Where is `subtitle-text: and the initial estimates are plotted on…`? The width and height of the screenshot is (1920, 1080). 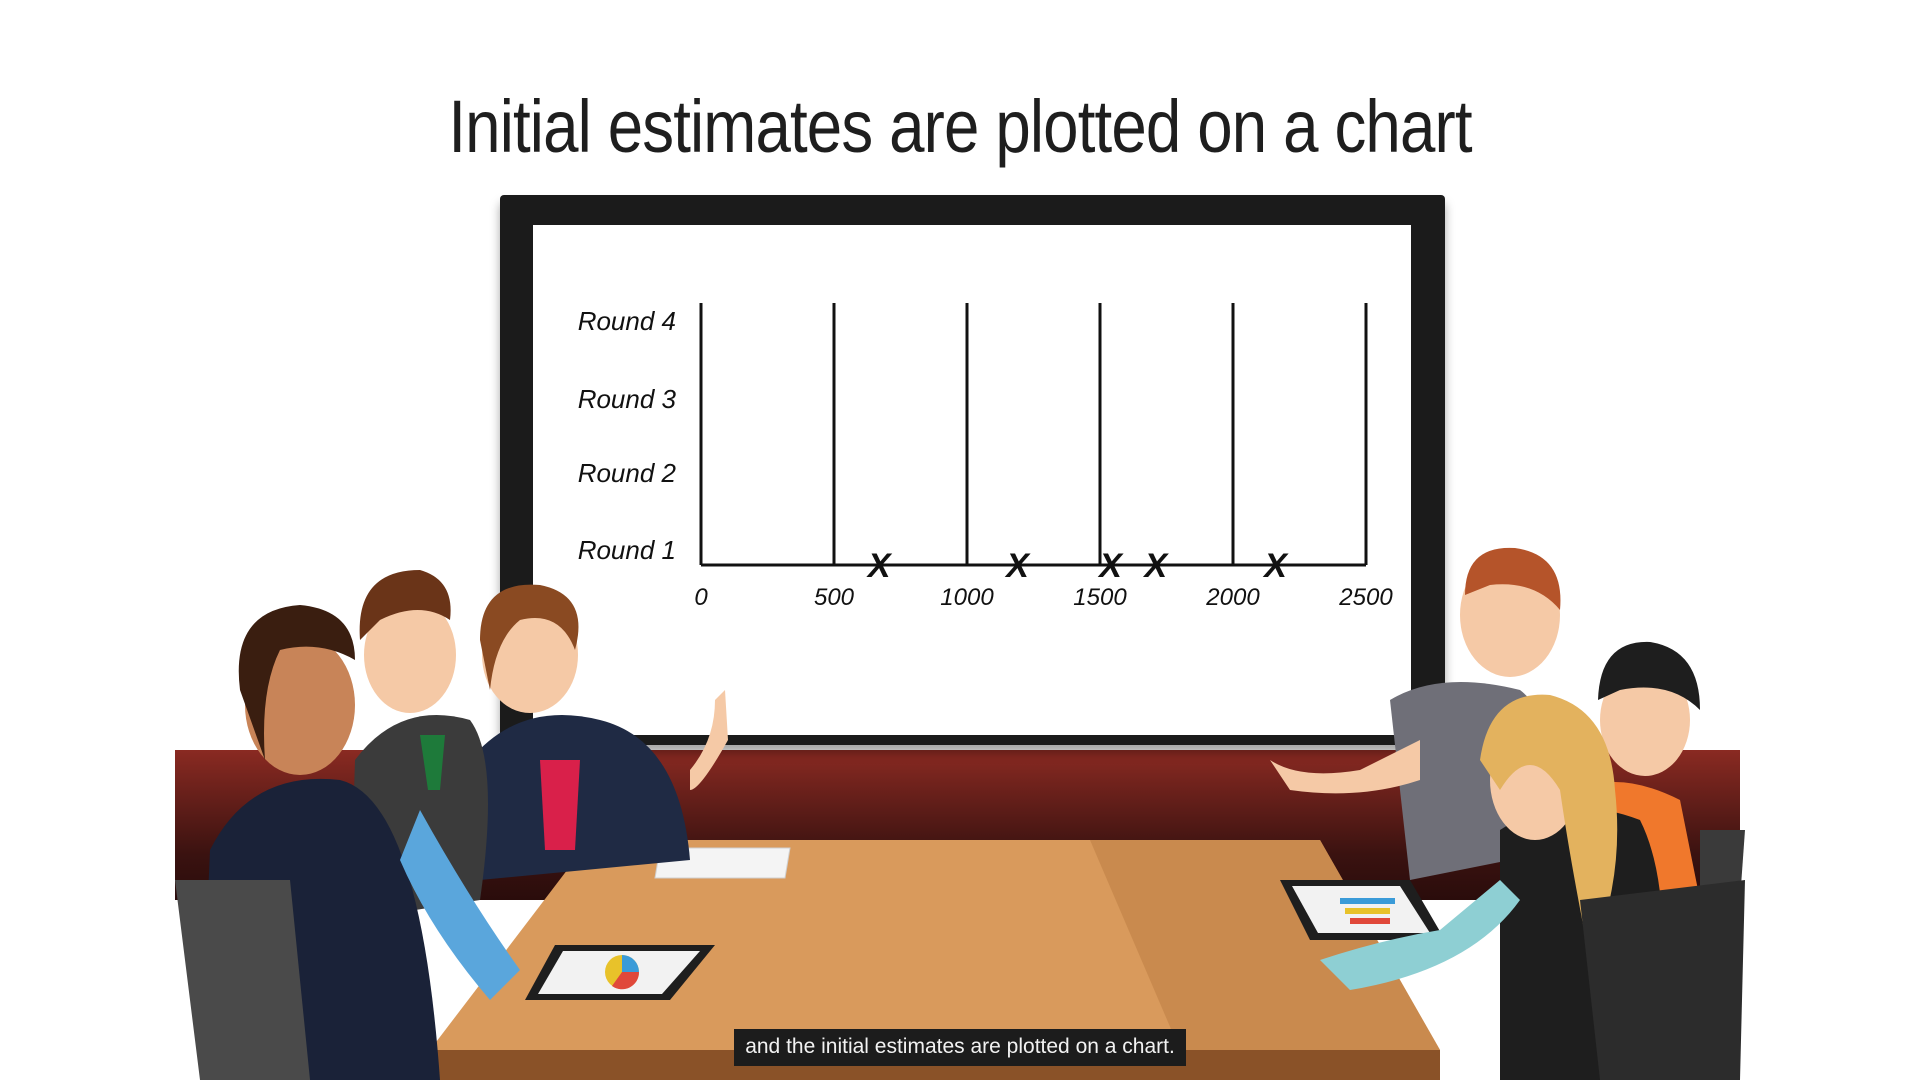
subtitle-text: and the initial estimates are plotted on… is located at coordinates (960, 1047).